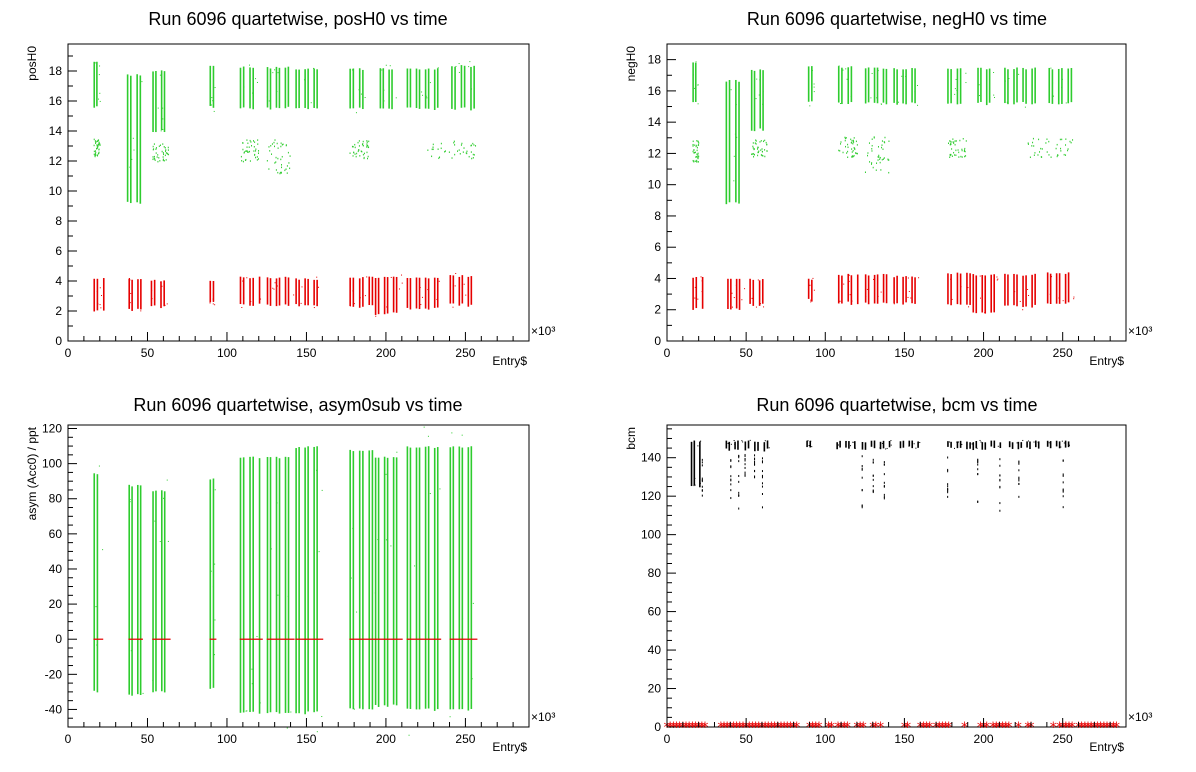  Describe the element at coordinates (651, 496) in the screenshot. I see `y-tick-label: 120` at that location.